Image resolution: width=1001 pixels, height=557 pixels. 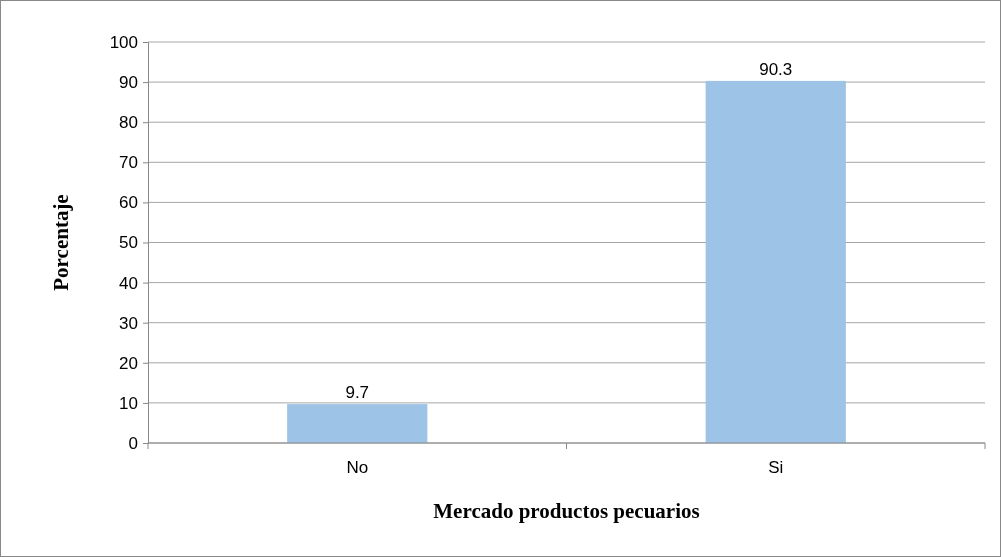 I want to click on y-tick-label: 90, so click(x=128, y=83).